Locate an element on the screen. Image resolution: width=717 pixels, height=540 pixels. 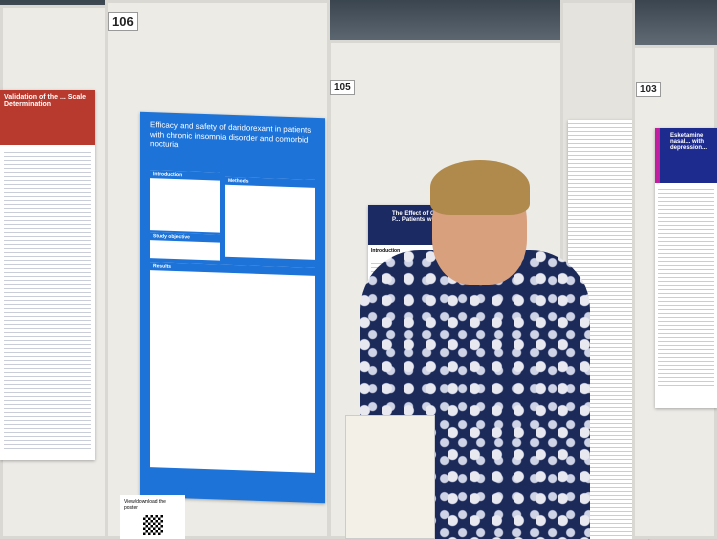
section-results: Results is located at coordinates (232, 269).